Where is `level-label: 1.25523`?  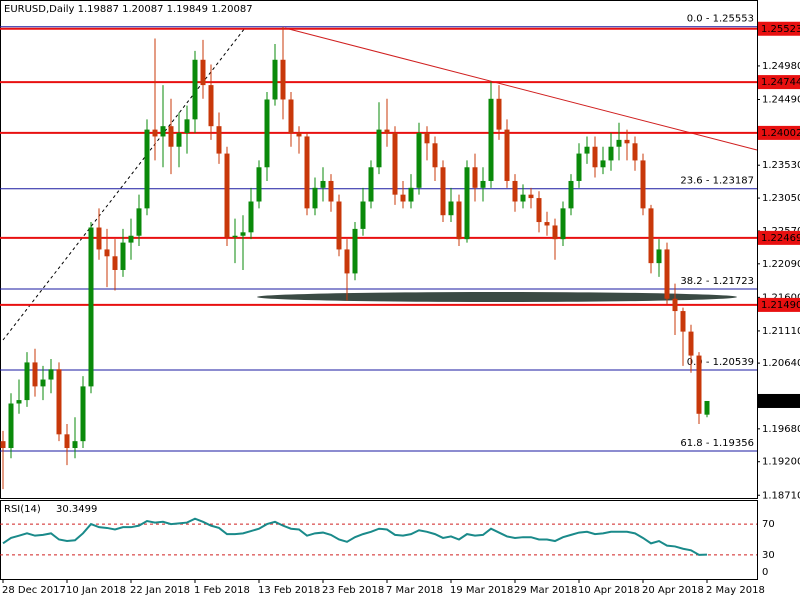 level-label: 1.25523 is located at coordinates (780, 29).